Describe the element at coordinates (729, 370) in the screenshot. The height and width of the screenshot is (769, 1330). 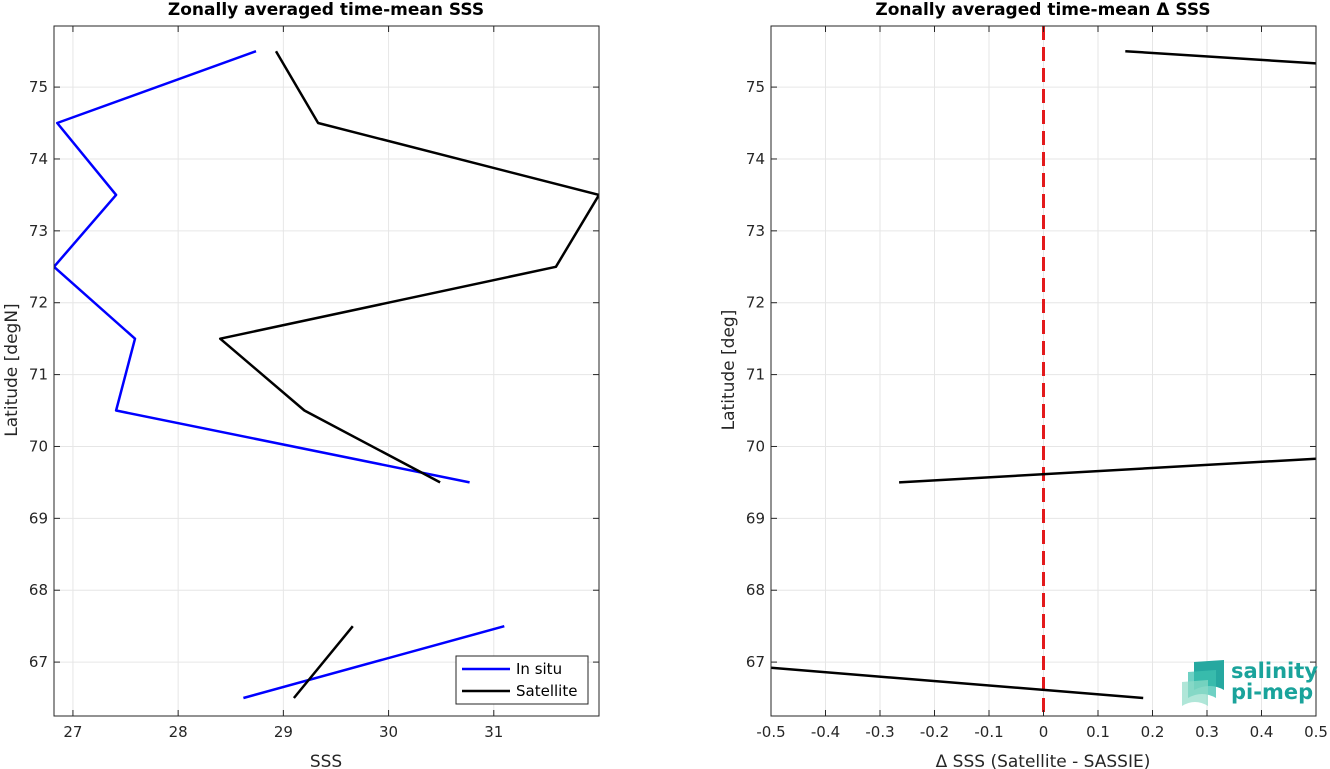
I see `right-y-axis-label: Latitude [deg]` at that location.